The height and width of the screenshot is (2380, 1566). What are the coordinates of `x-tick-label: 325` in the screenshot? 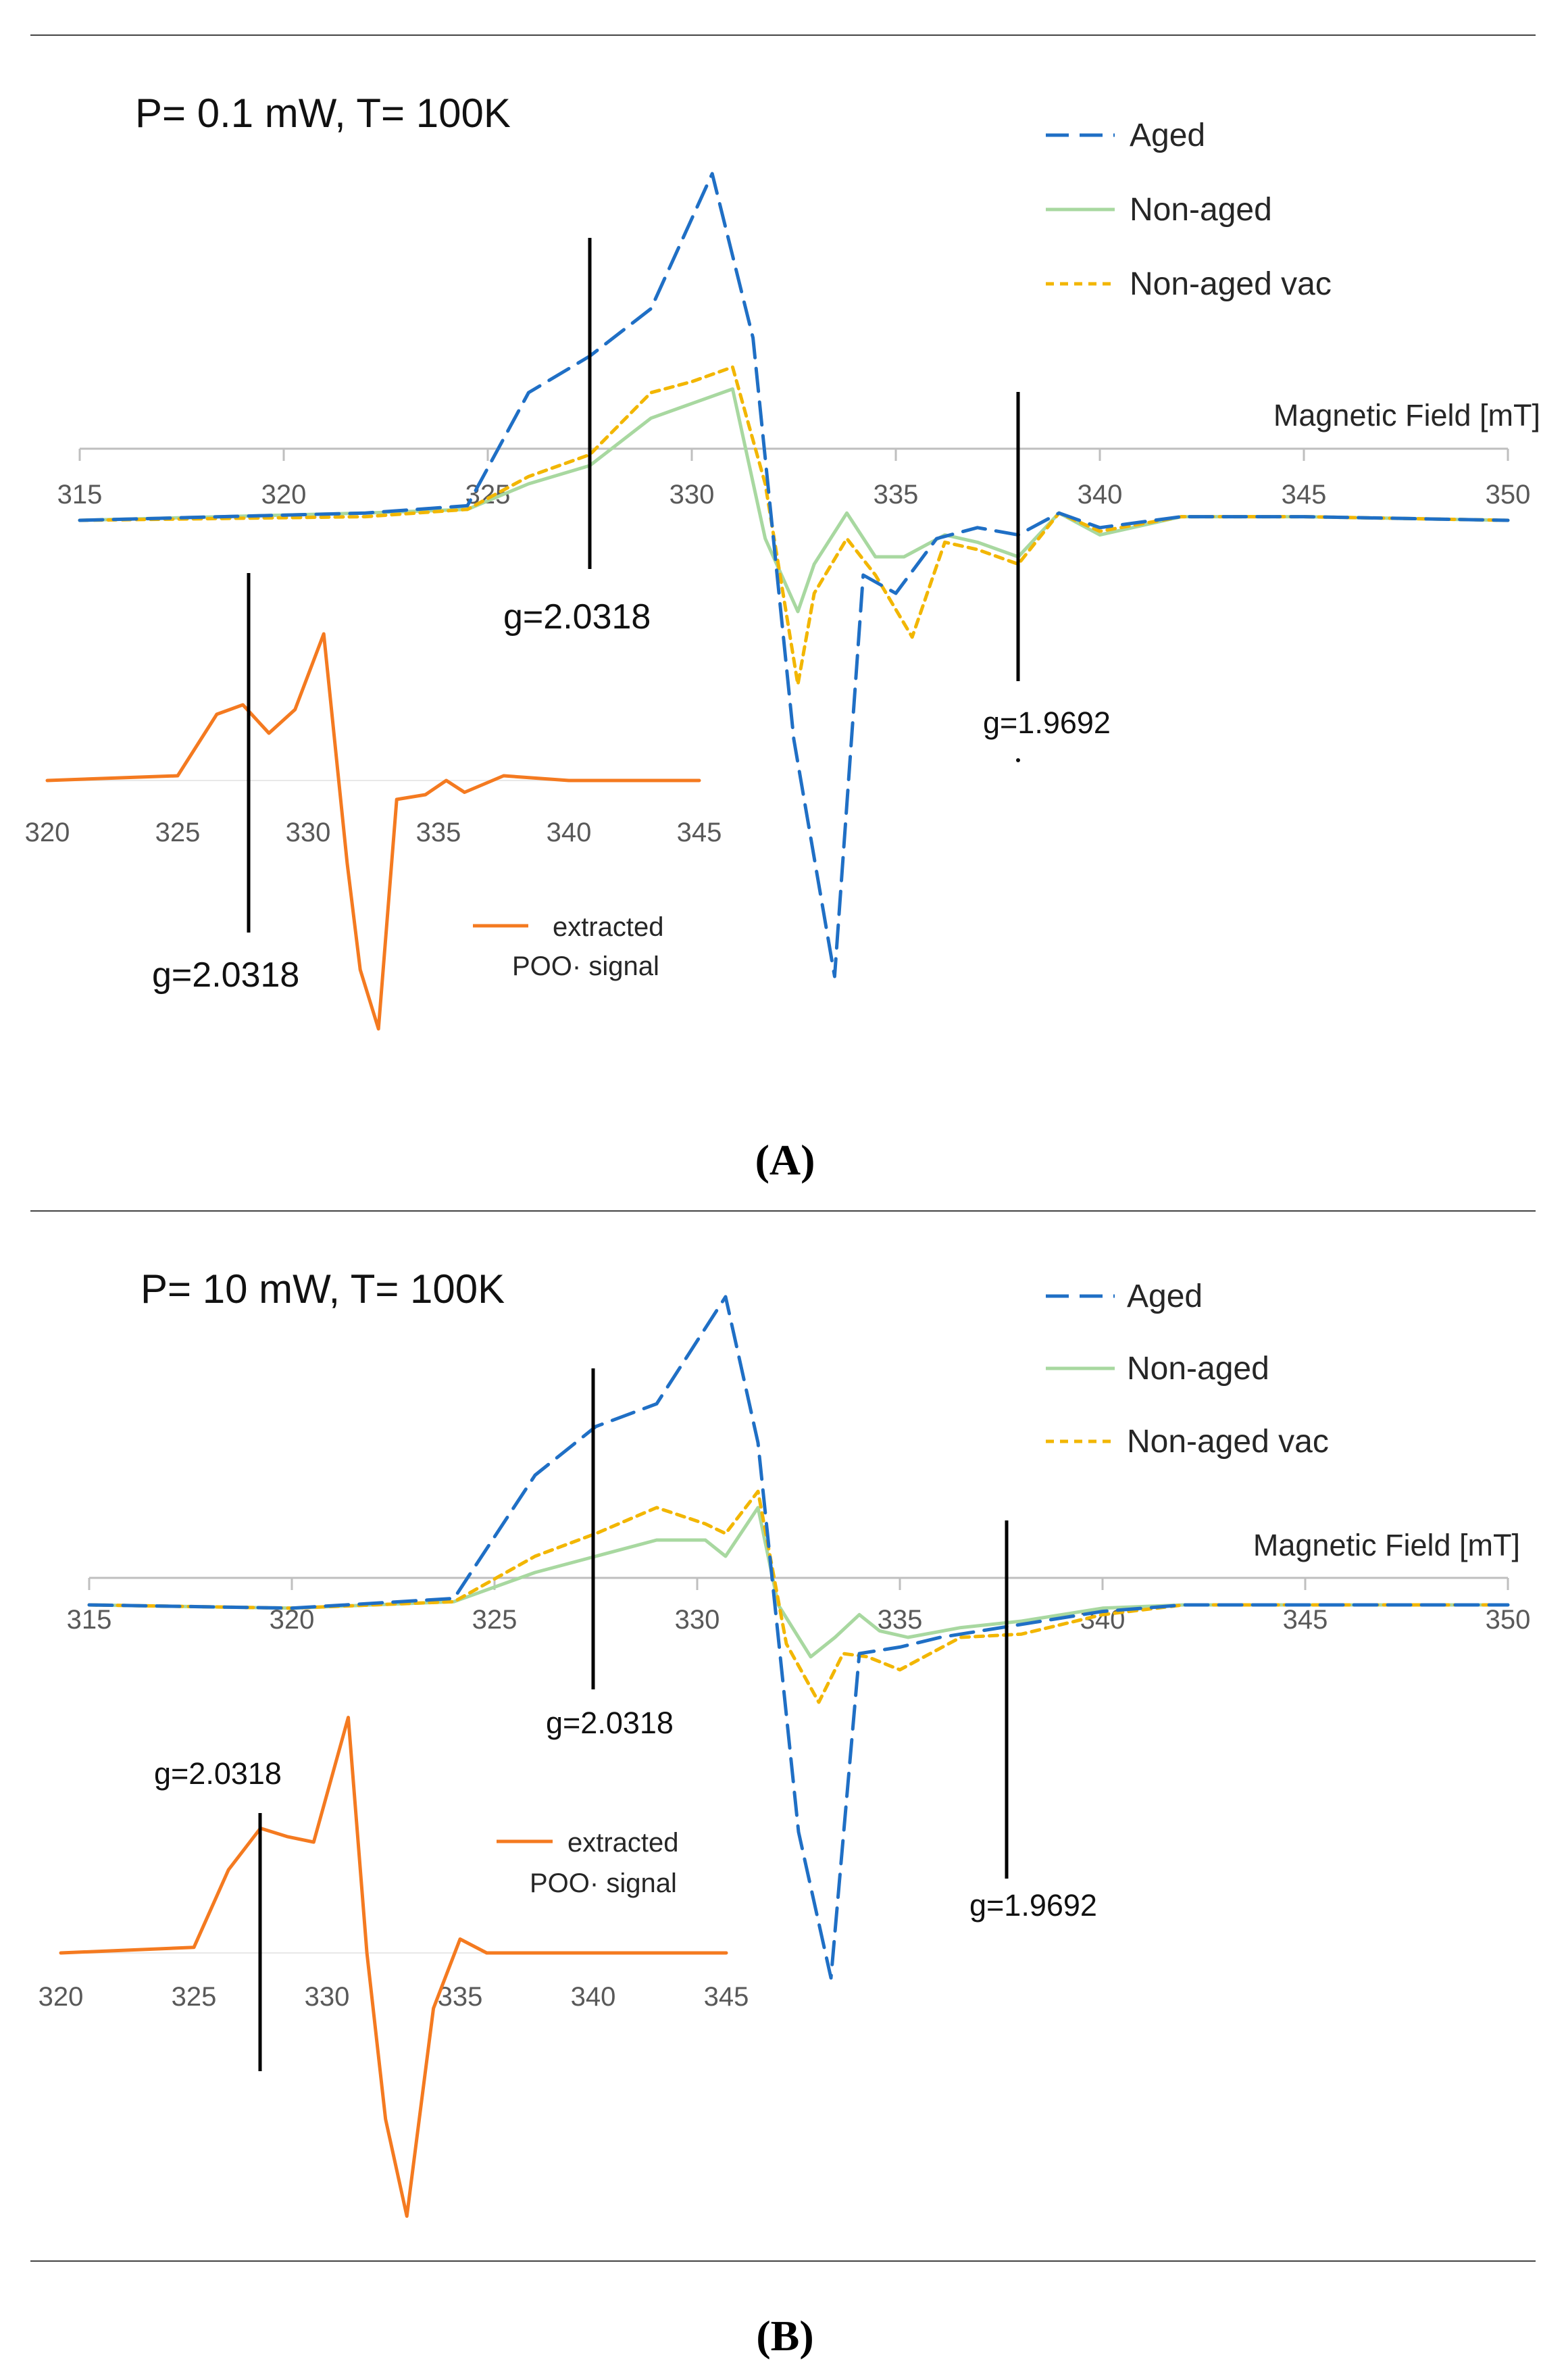 It's located at (494, 1620).